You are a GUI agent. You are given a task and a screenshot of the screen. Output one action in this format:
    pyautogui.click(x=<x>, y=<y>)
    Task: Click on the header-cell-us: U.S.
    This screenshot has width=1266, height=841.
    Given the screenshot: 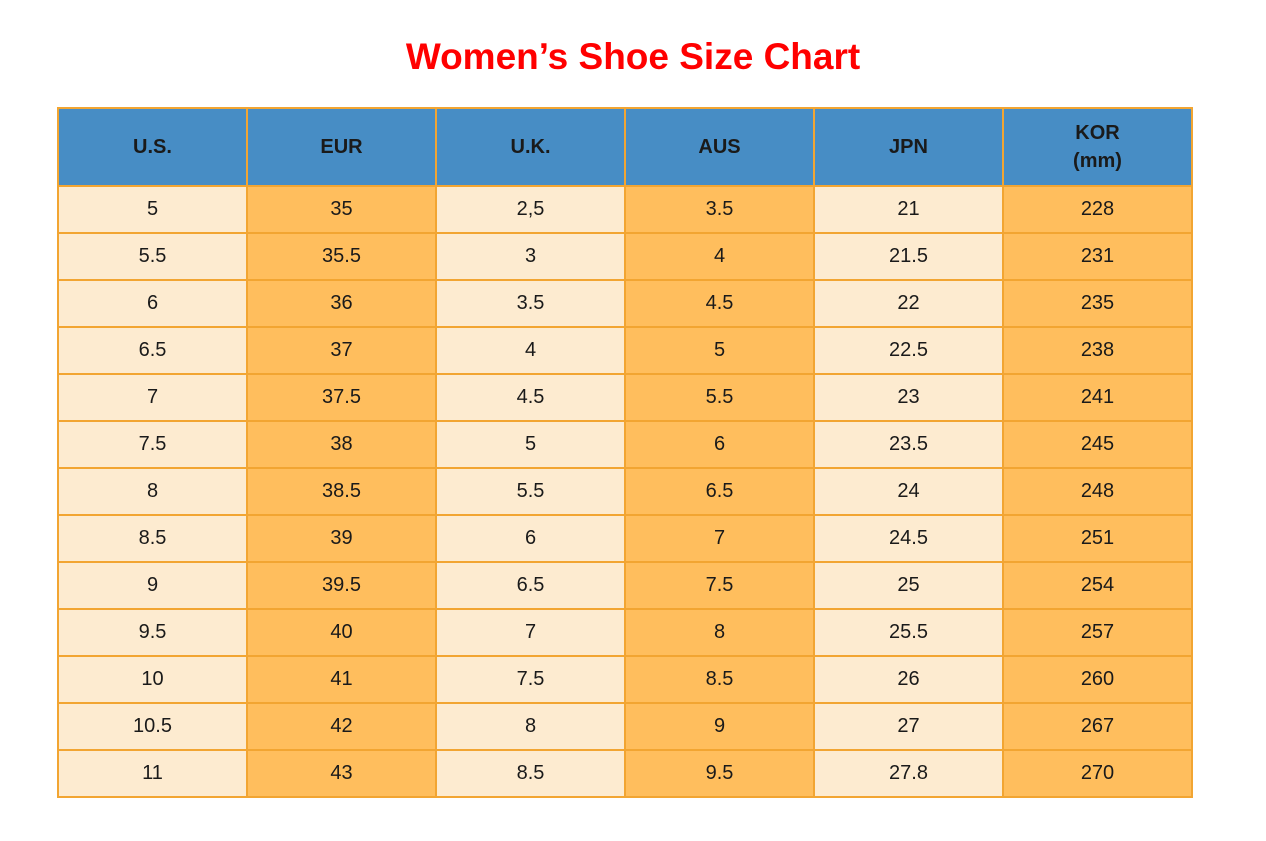 What is the action you would take?
    pyautogui.click(x=152, y=147)
    